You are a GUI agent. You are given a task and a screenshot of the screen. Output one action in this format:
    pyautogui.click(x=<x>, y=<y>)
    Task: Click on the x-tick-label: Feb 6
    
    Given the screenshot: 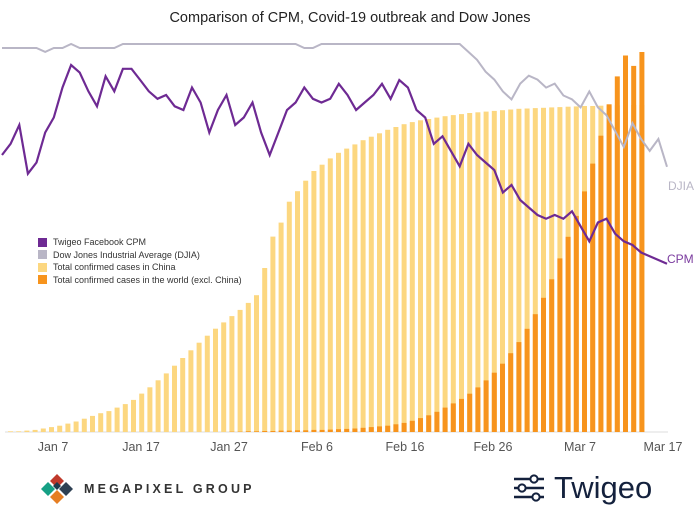 What is the action you would take?
    pyautogui.click(x=317, y=447)
    